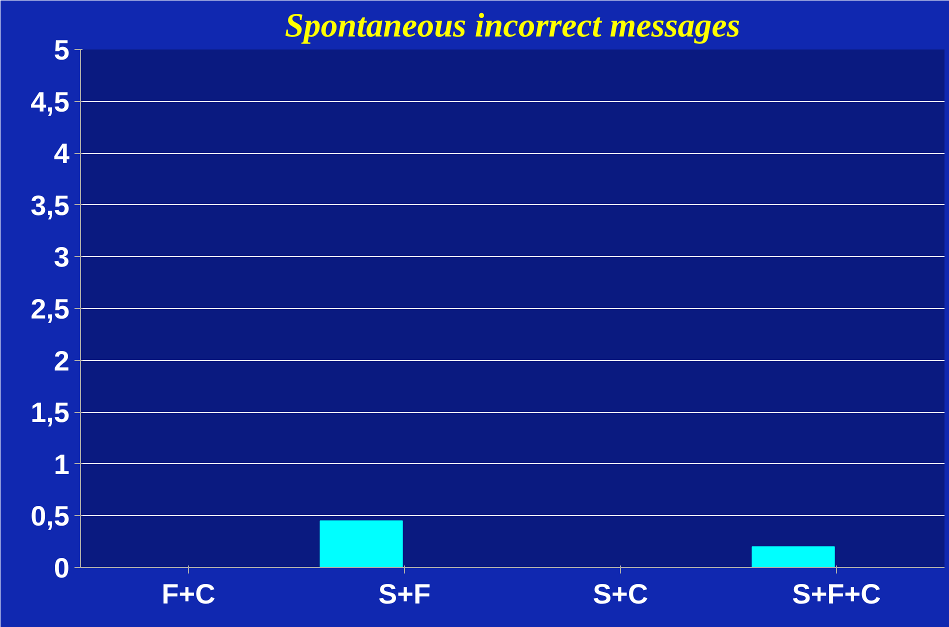 The width and height of the screenshot is (949, 627). Describe the element at coordinates (62, 154) in the screenshot. I see `y-tick-label: 4` at that location.